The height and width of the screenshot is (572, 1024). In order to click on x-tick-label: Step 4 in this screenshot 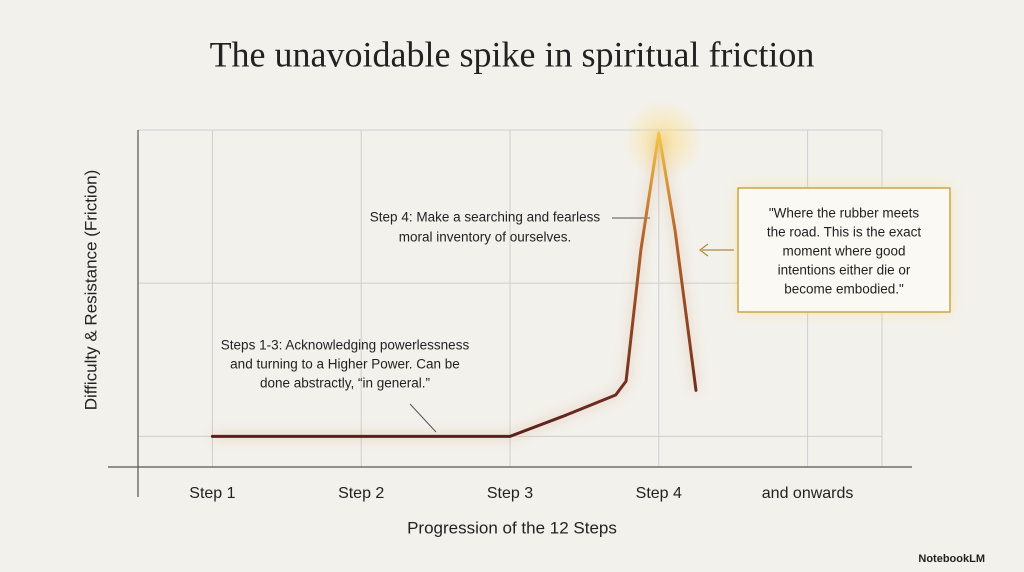, I will do `click(659, 493)`.